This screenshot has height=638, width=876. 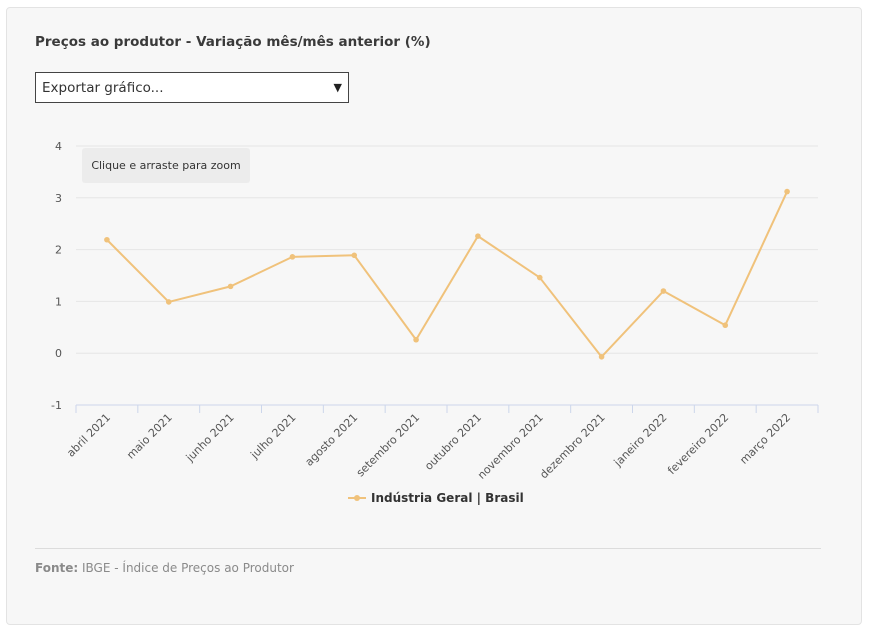 What do you see at coordinates (210, 438) in the screenshot?
I see `x-tick-label: junho 2021` at bounding box center [210, 438].